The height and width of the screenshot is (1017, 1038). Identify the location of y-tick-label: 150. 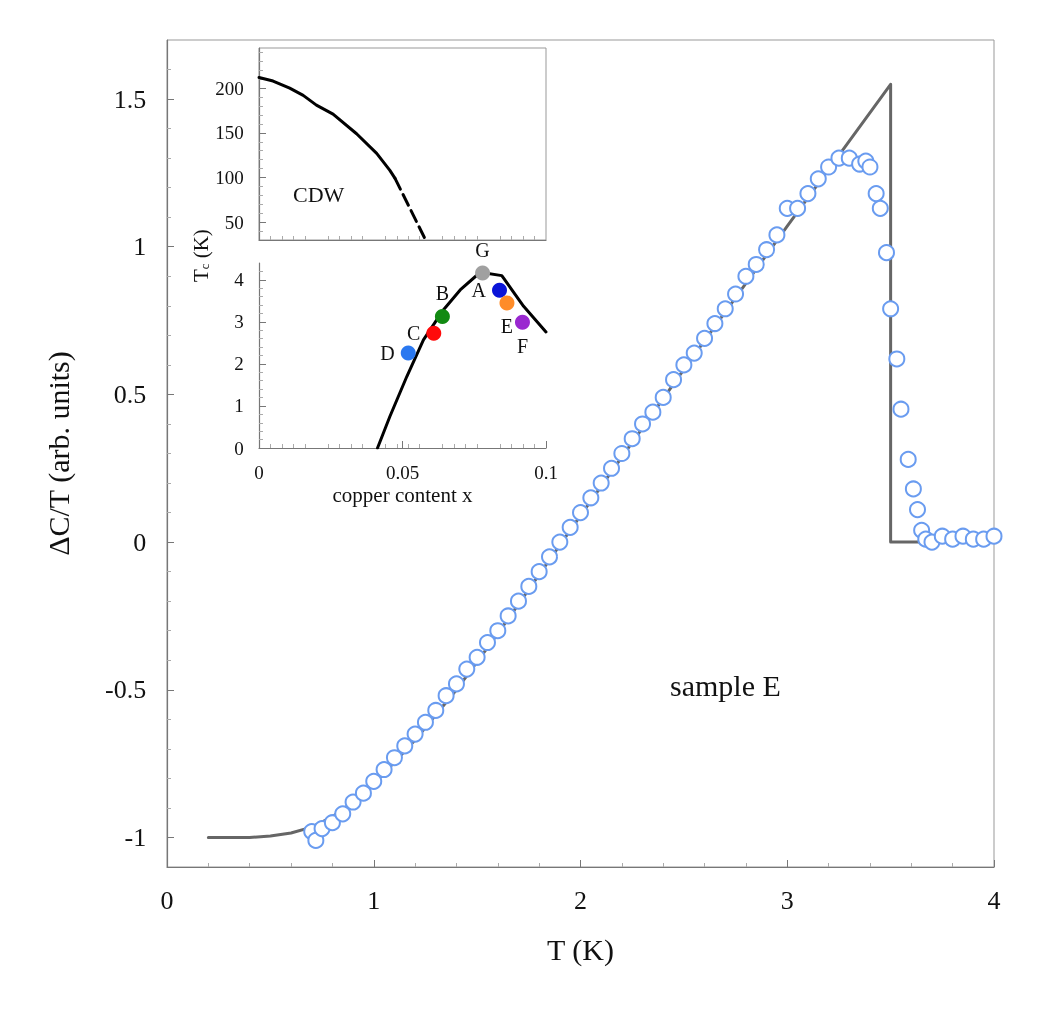
(229, 133).